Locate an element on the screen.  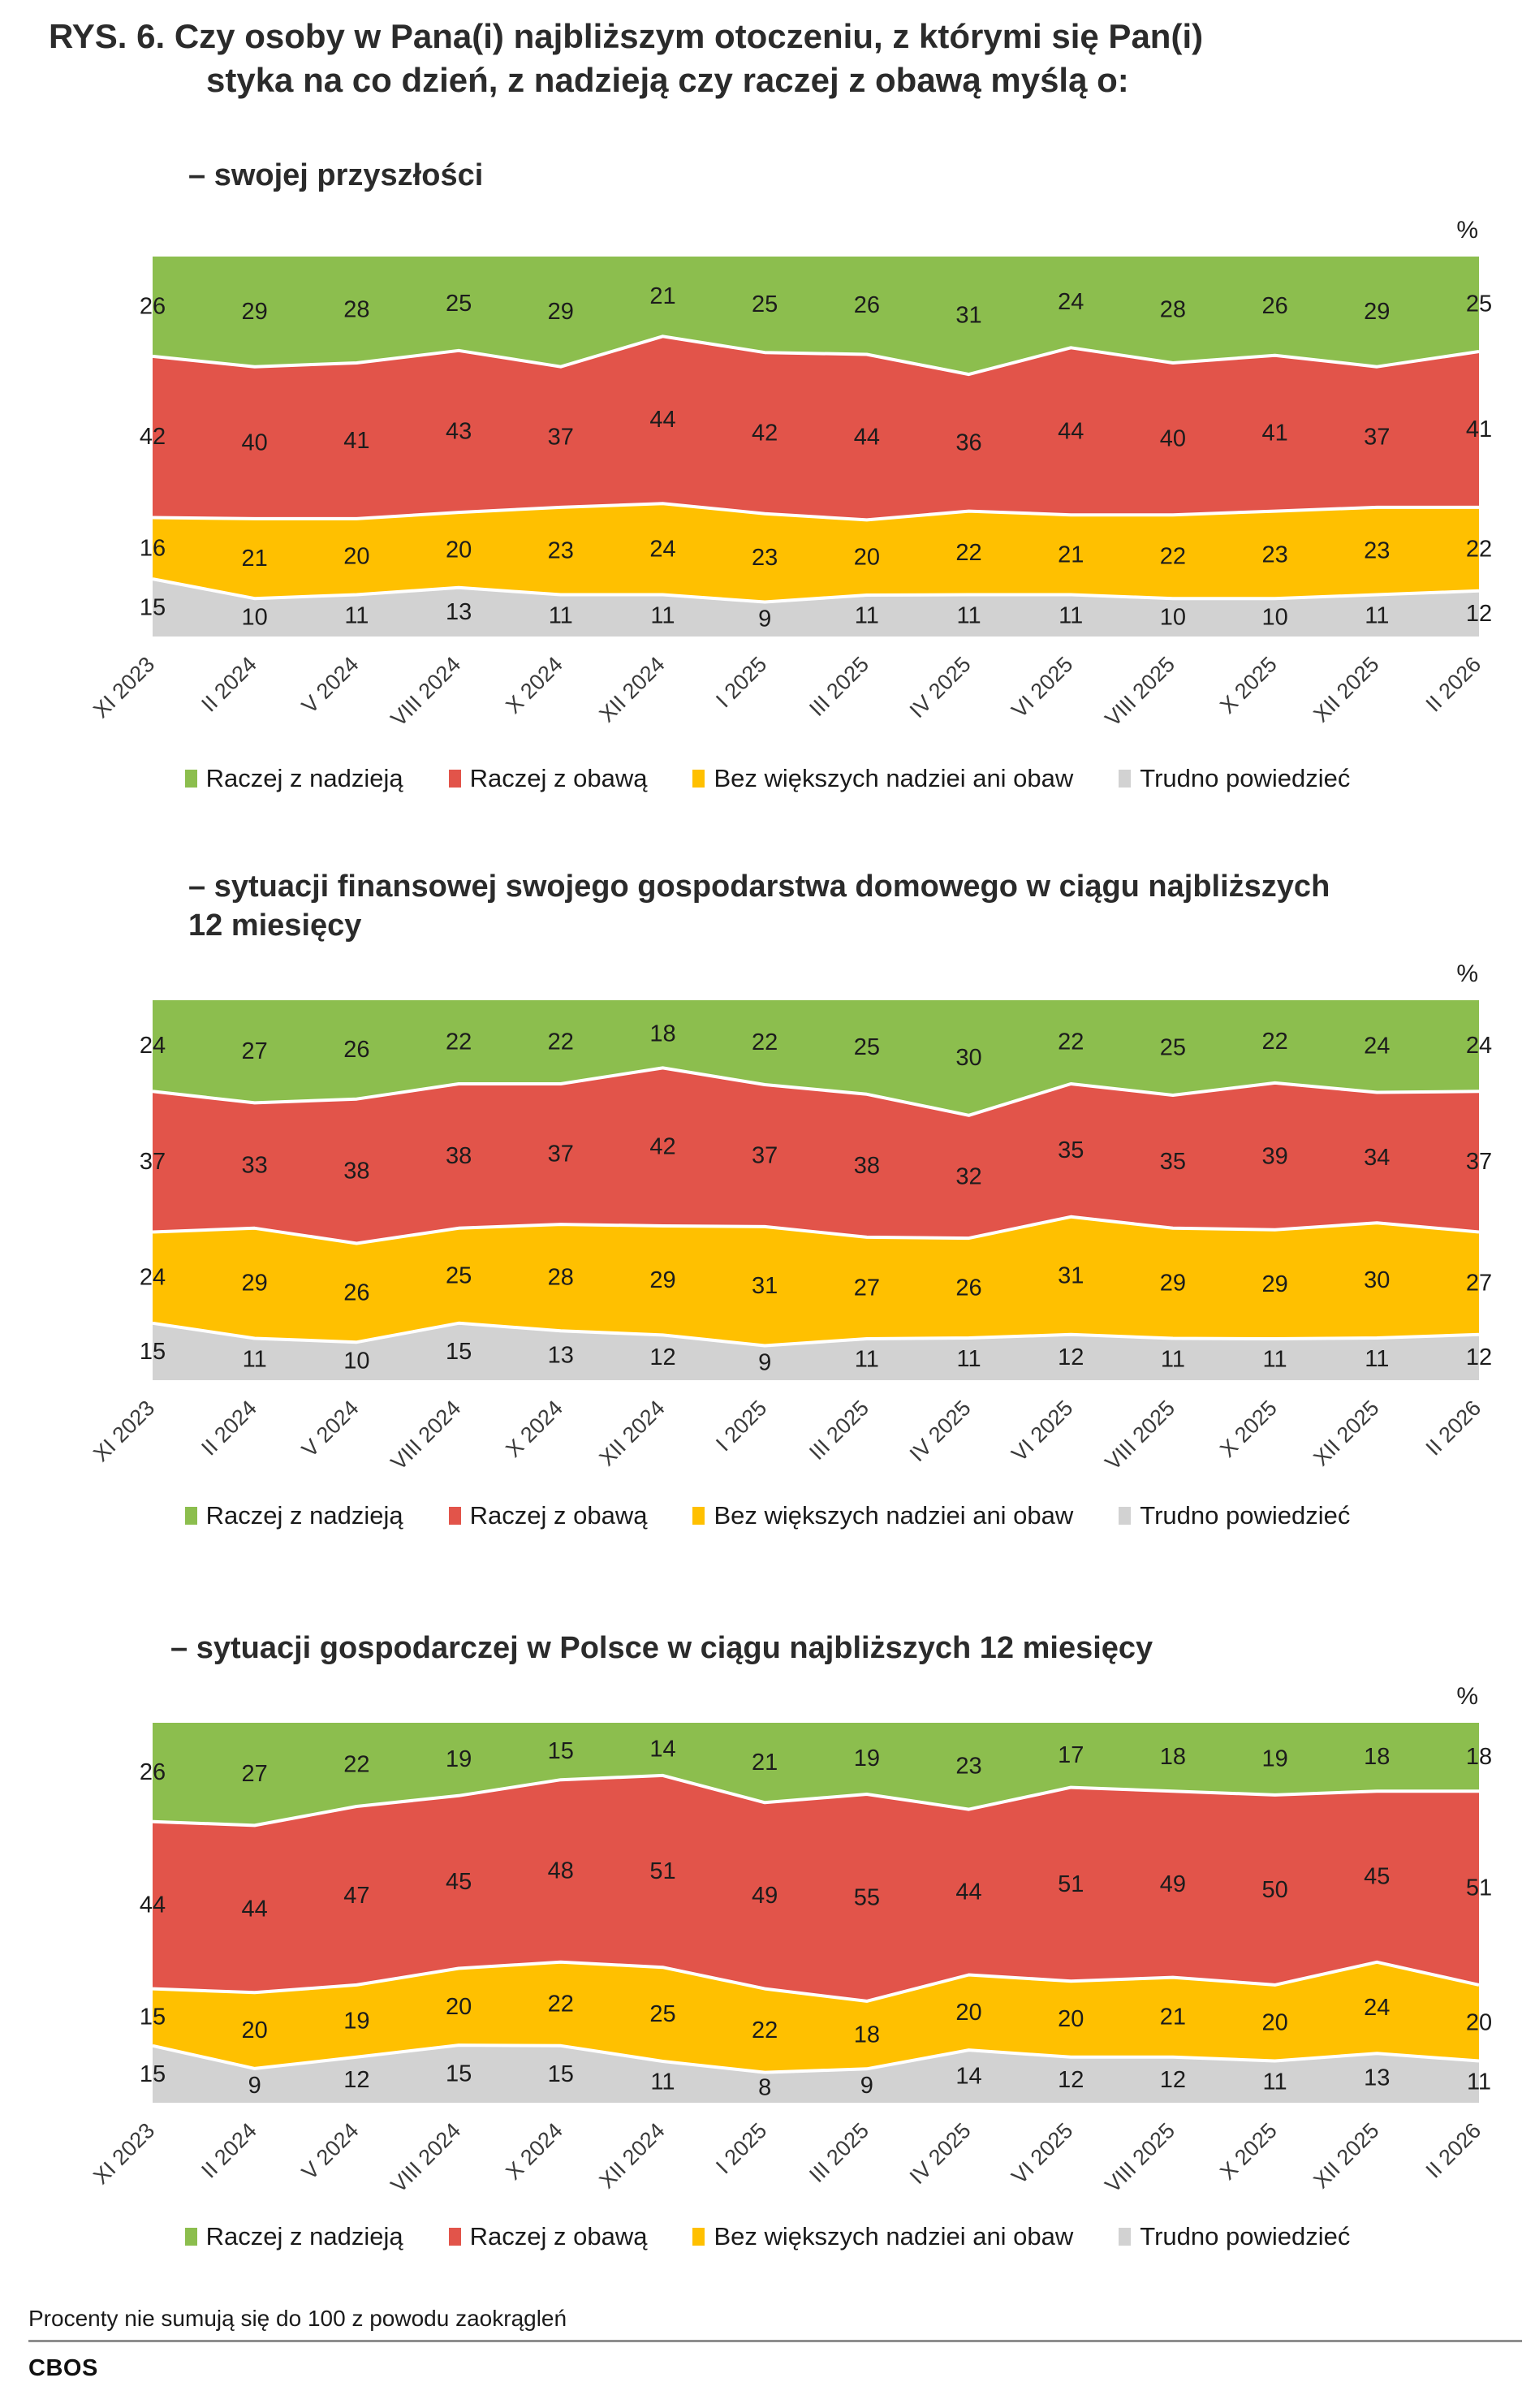
value-label: 33 is located at coordinates (255, 1166).